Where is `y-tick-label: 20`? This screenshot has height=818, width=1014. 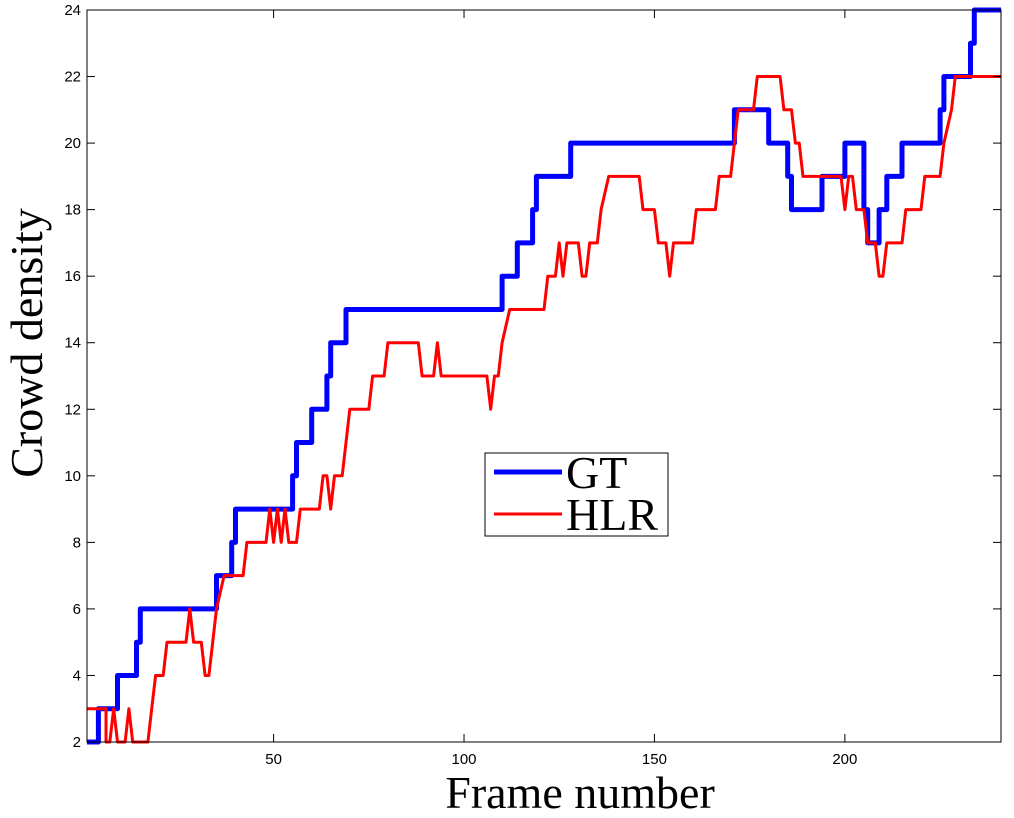 y-tick-label: 20 is located at coordinates (72, 143).